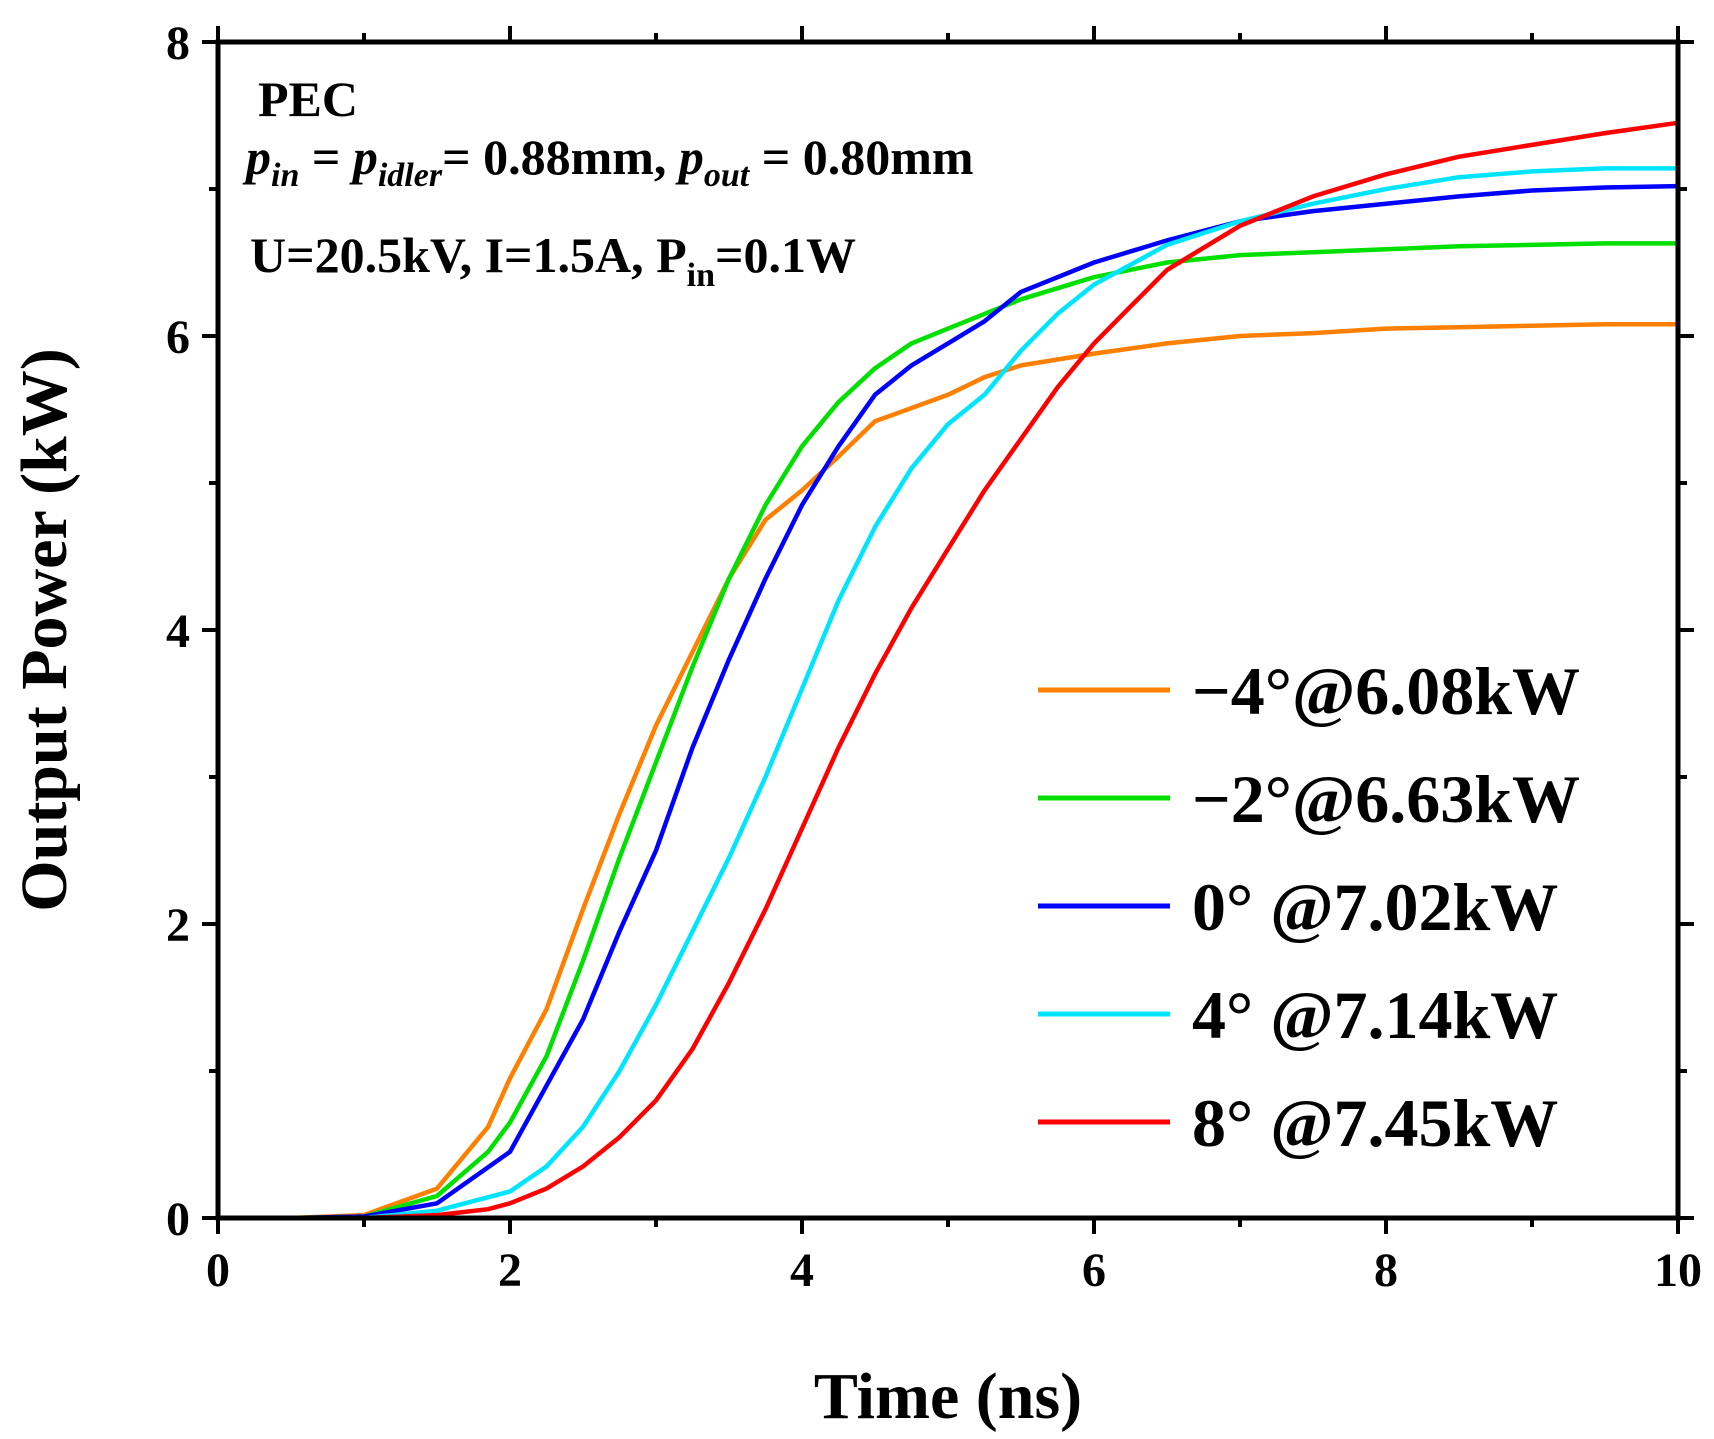  I want to click on annotation-p-idler: p, so click(363, 157).